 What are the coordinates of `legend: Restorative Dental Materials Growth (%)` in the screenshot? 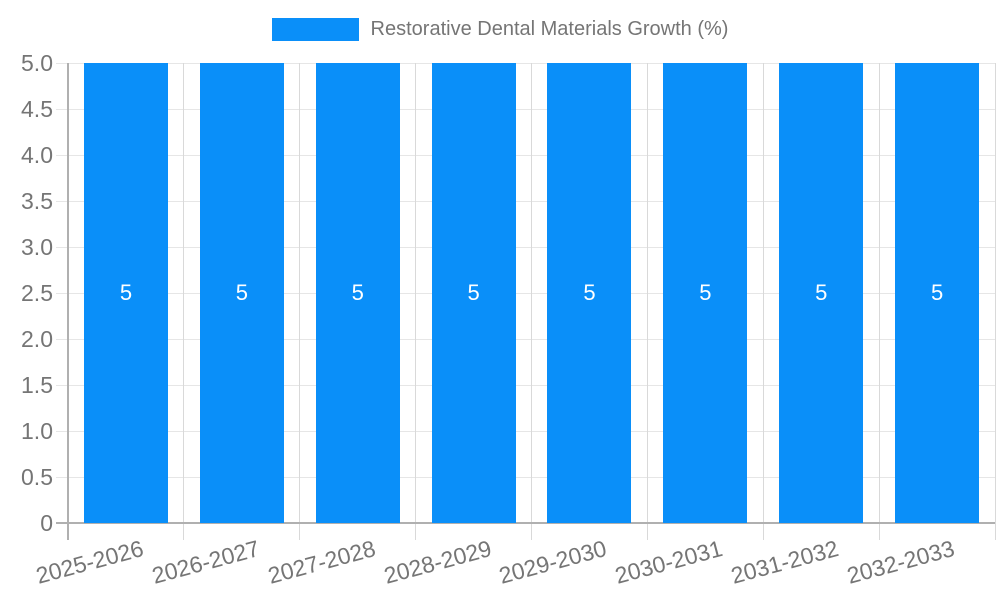 It's located at (500, 29).